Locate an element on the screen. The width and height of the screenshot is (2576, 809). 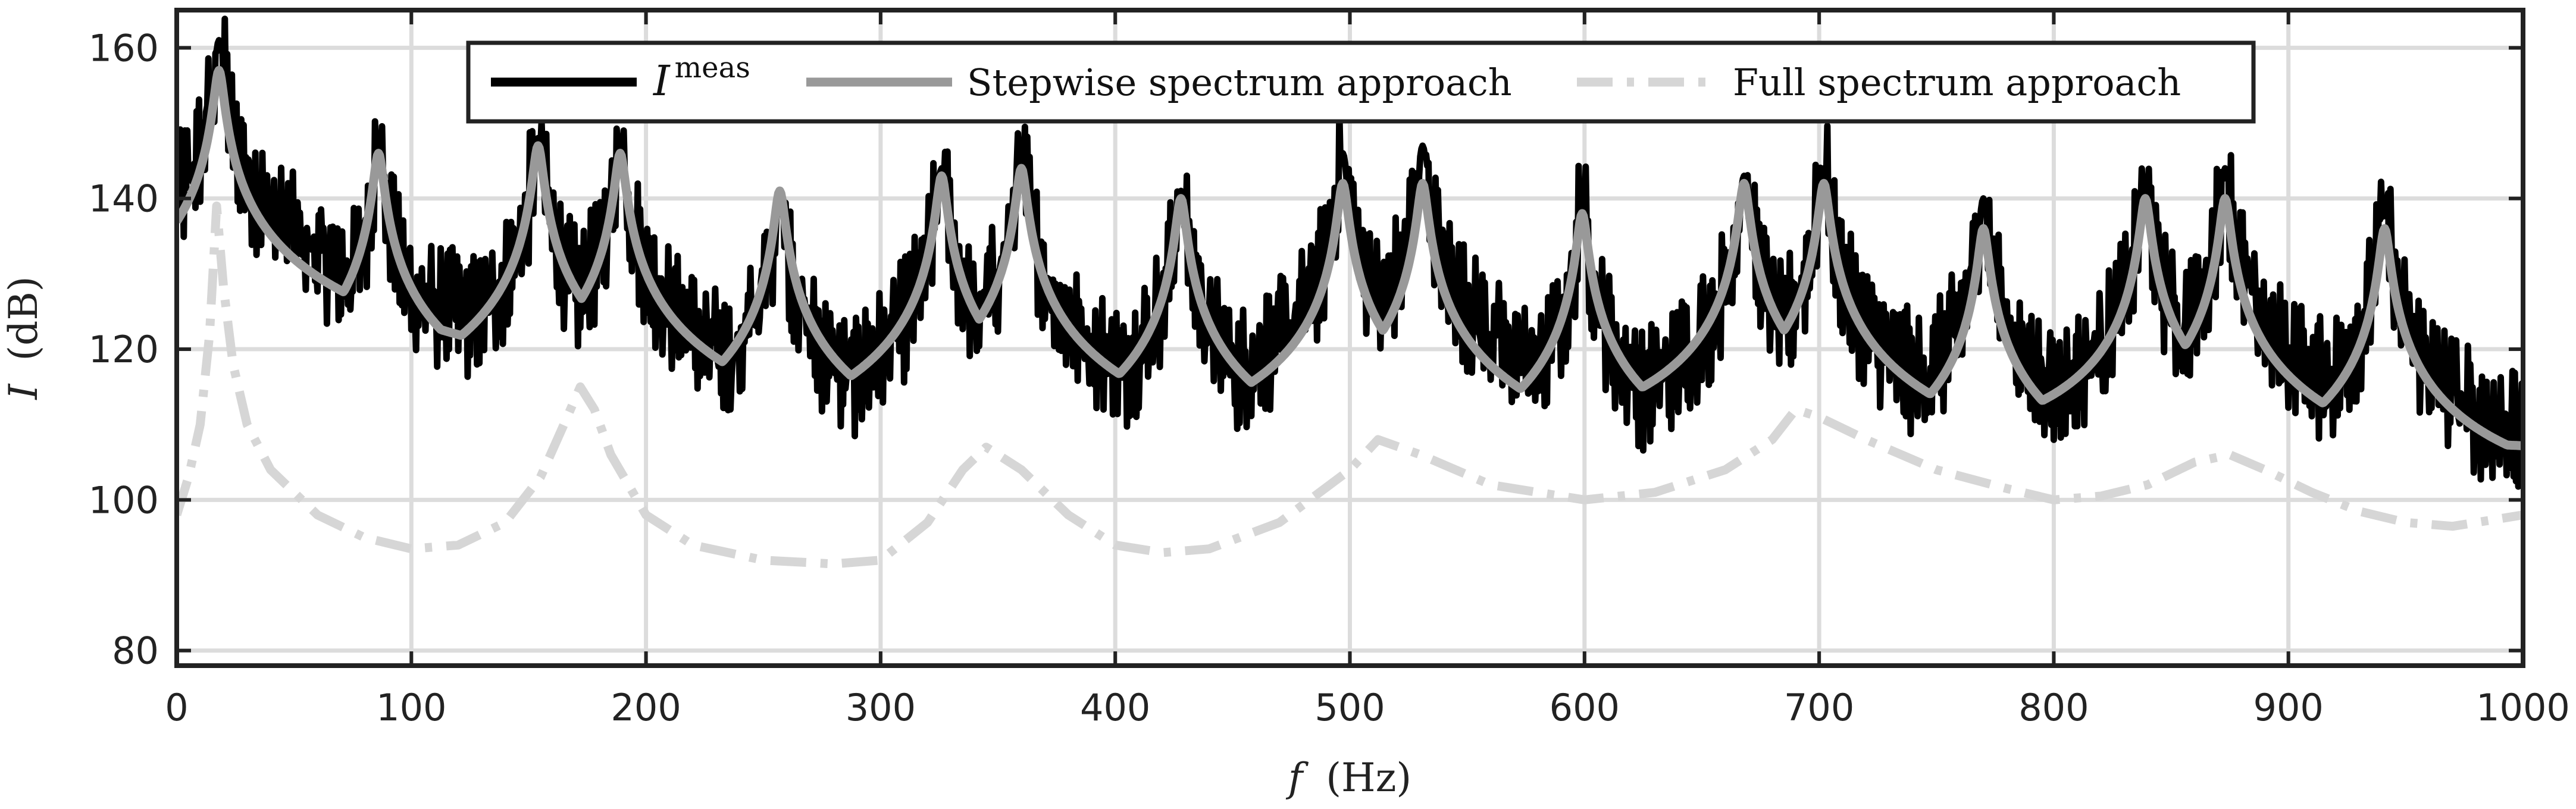
legend-box is located at coordinates (1361, 82).